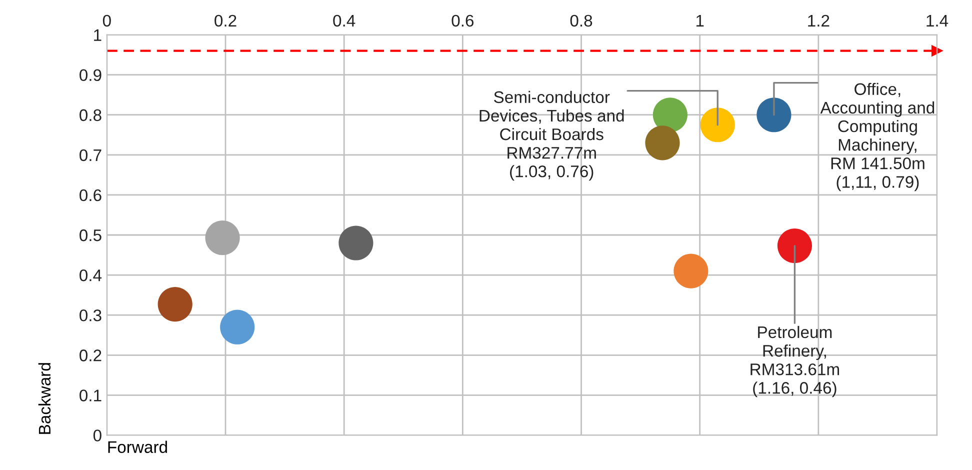  Describe the element at coordinates (91, 235) in the screenshot. I see `y-tick-label: 0.5` at that location.